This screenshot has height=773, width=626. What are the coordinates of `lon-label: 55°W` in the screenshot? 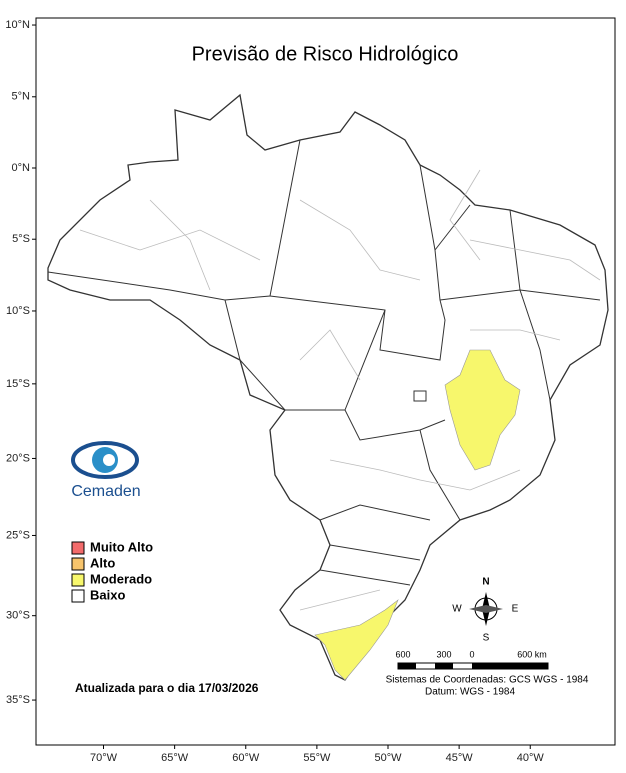 It's located at (317, 758).